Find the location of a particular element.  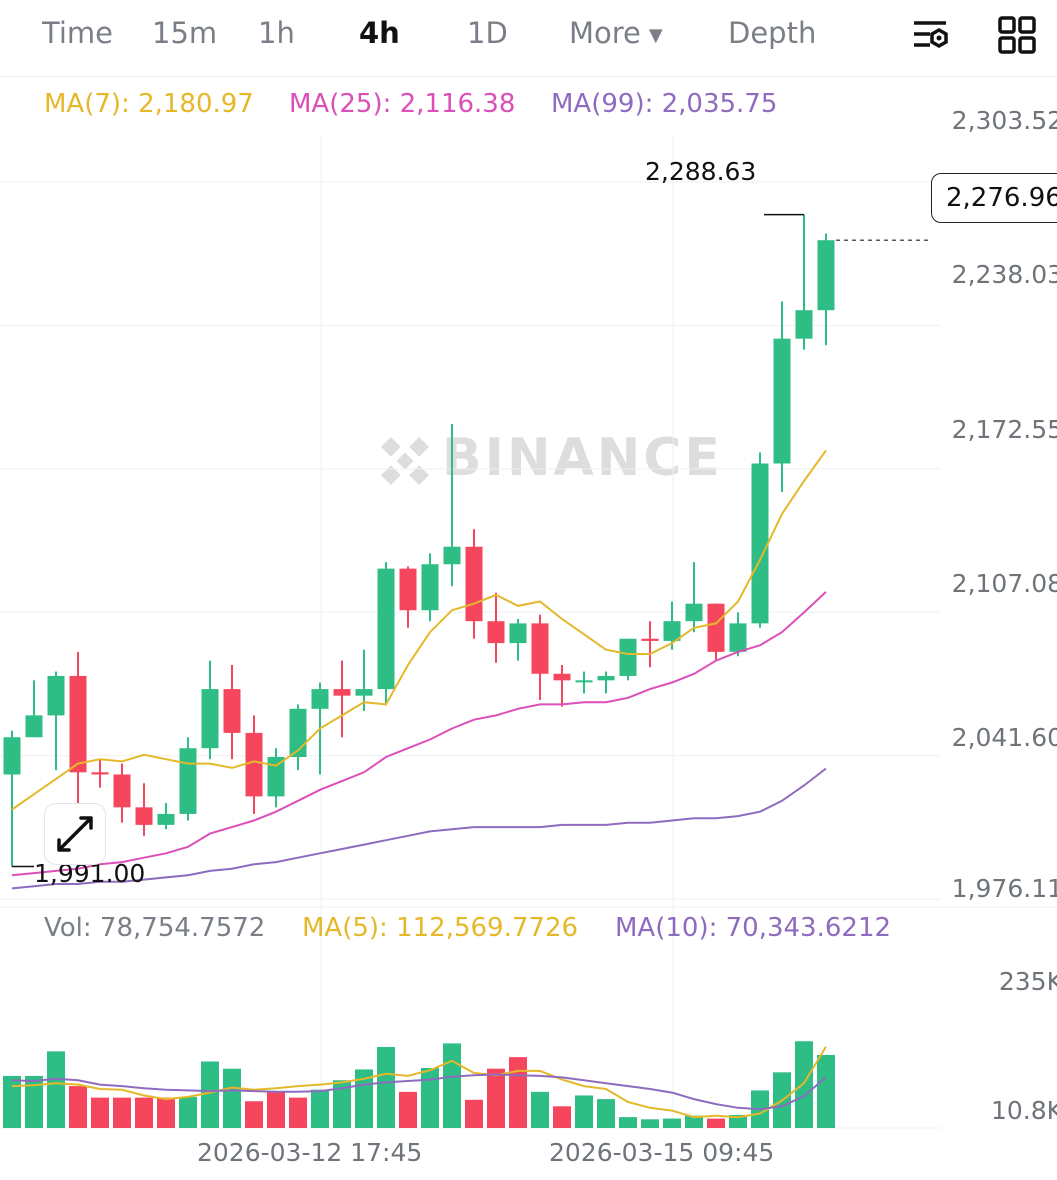

high-price-marker: 2,288.63 is located at coordinates (701, 171).